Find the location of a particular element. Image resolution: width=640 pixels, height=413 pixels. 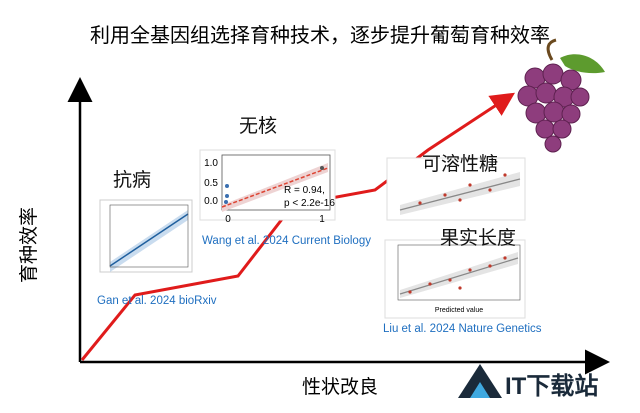

citation: Wang et al. 2024 Current Biology is located at coordinates (286, 241).